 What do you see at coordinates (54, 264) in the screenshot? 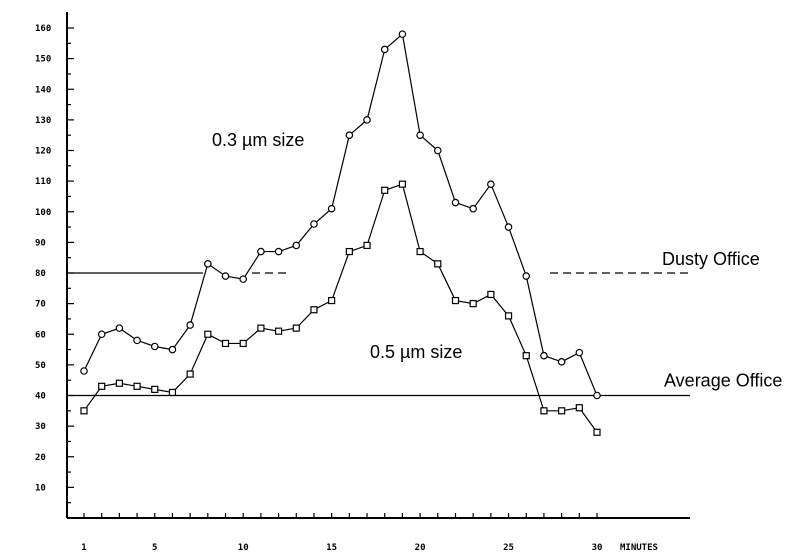
I see `y-axis-ticks: 10 20 30 40 50 60 70 80 90 100 110 120 130 140 150 160` at bounding box center [54, 264].